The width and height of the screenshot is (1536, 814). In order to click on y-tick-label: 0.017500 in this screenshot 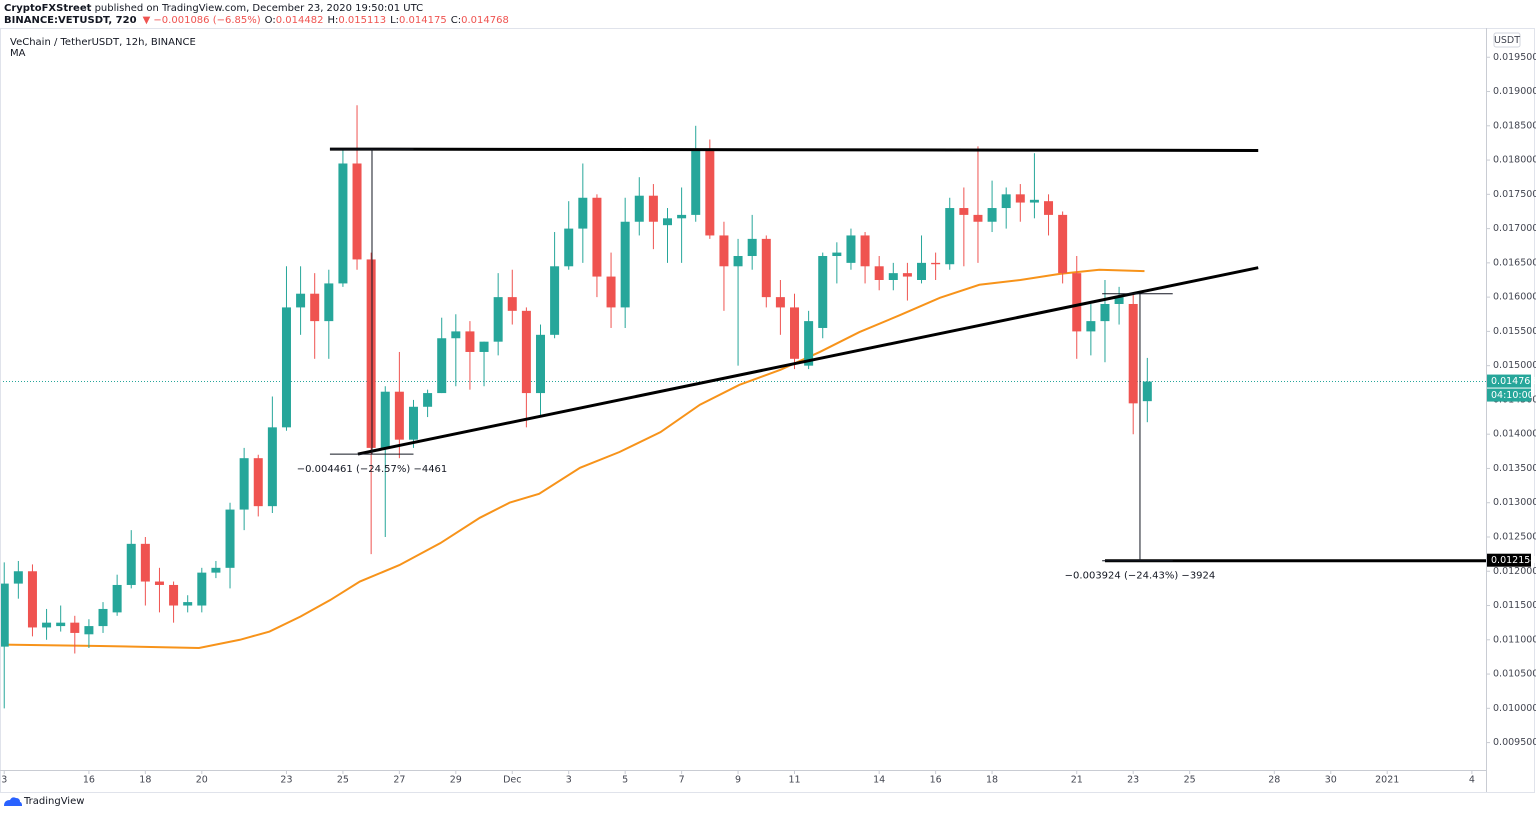, I will do `click(1514, 194)`.